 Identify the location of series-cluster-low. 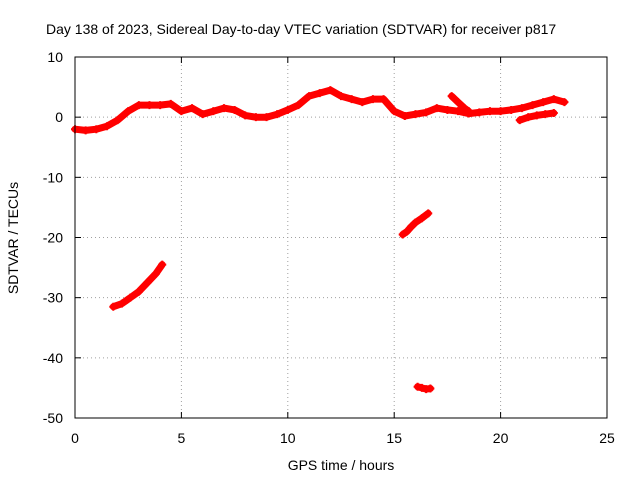
(424, 388).